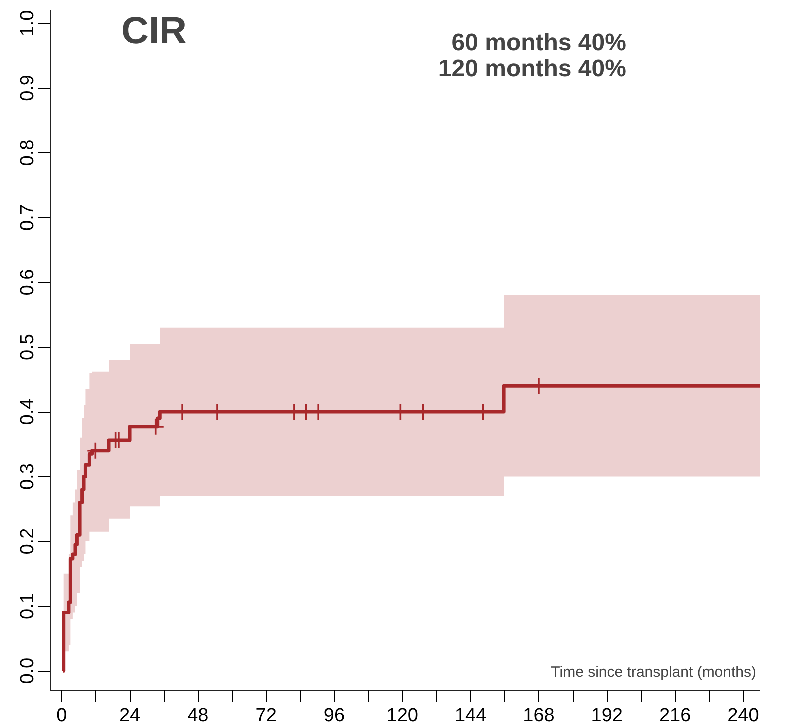 Image resolution: width=792 pixels, height=726 pixels. I want to click on x-axis-title: Time since transplant (months), so click(654, 672).